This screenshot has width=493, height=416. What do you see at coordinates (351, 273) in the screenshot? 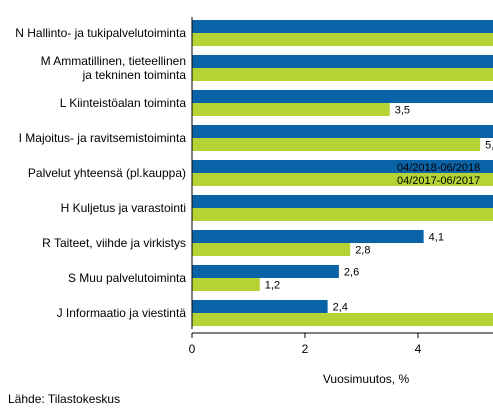
I see `value-label-current-7: 2,6` at bounding box center [351, 273].